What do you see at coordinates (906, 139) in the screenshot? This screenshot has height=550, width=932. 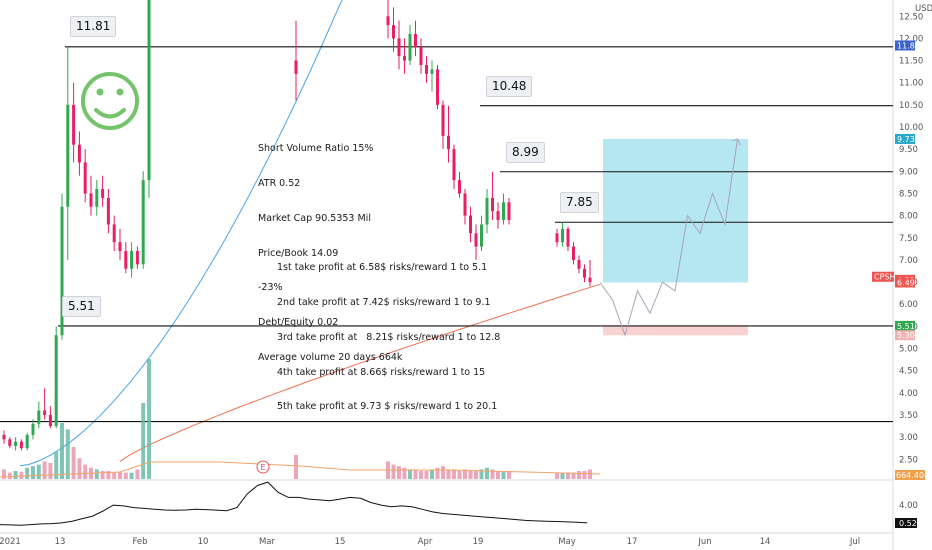 I see `price-tag-text: 9.73` at bounding box center [906, 139].